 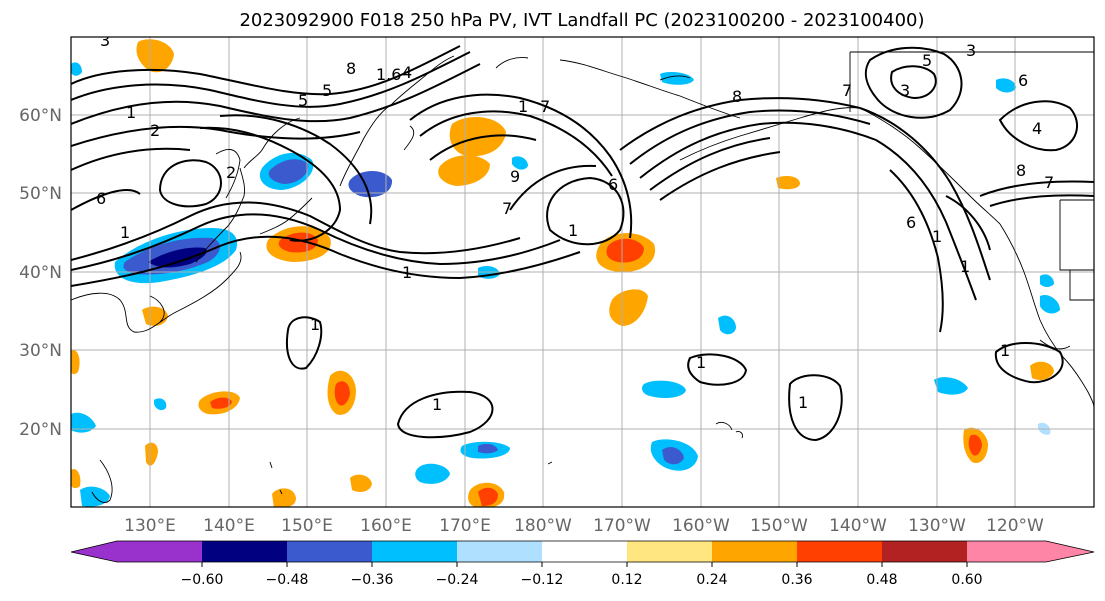 I want to click on colorbar-tick-label: 0.12, so click(x=626, y=580).